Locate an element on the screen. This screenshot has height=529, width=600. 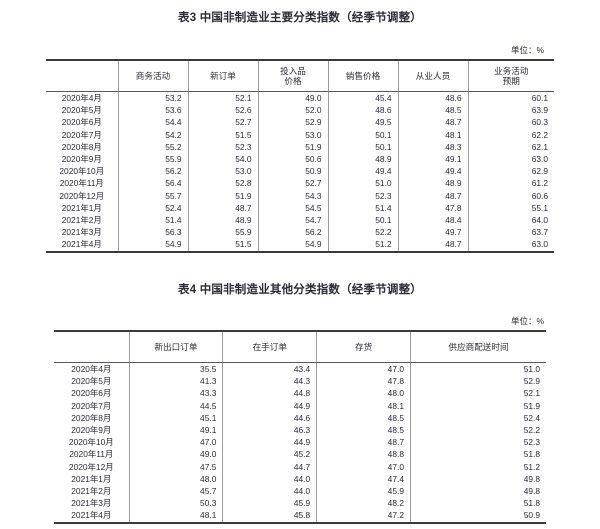
data-cell: 52.8 is located at coordinates (223, 183).